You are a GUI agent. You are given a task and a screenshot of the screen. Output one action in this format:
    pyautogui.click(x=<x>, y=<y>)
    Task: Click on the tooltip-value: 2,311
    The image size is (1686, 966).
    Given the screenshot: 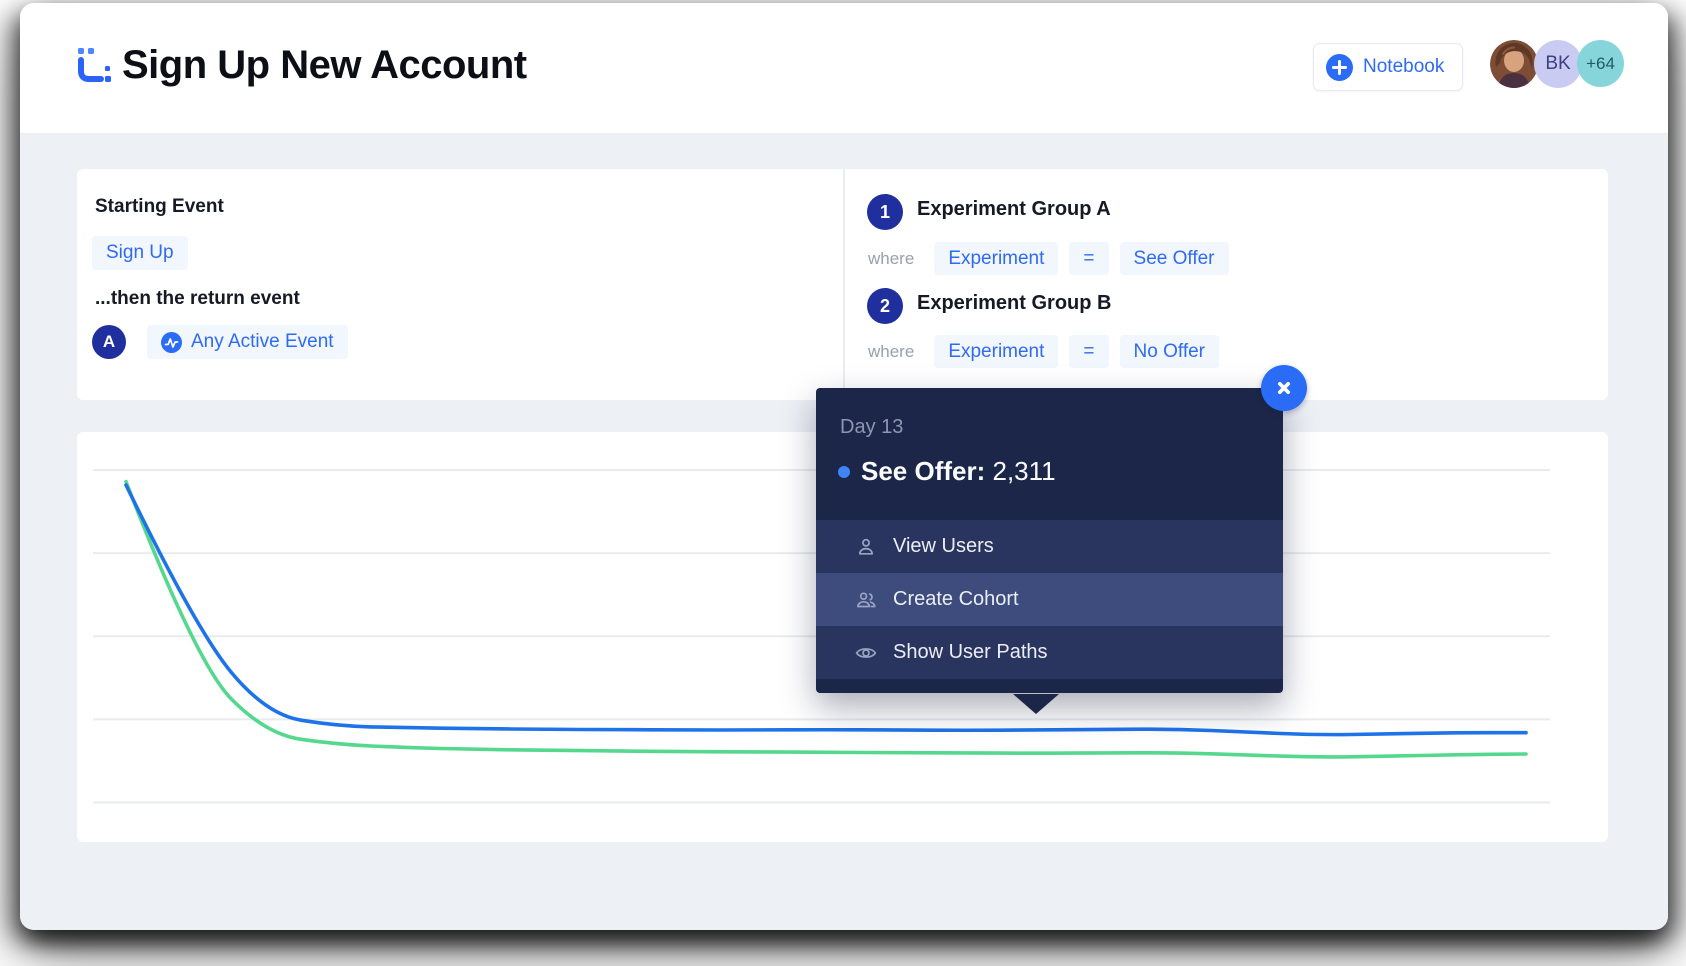 What is the action you would take?
    pyautogui.click(x=1024, y=471)
    